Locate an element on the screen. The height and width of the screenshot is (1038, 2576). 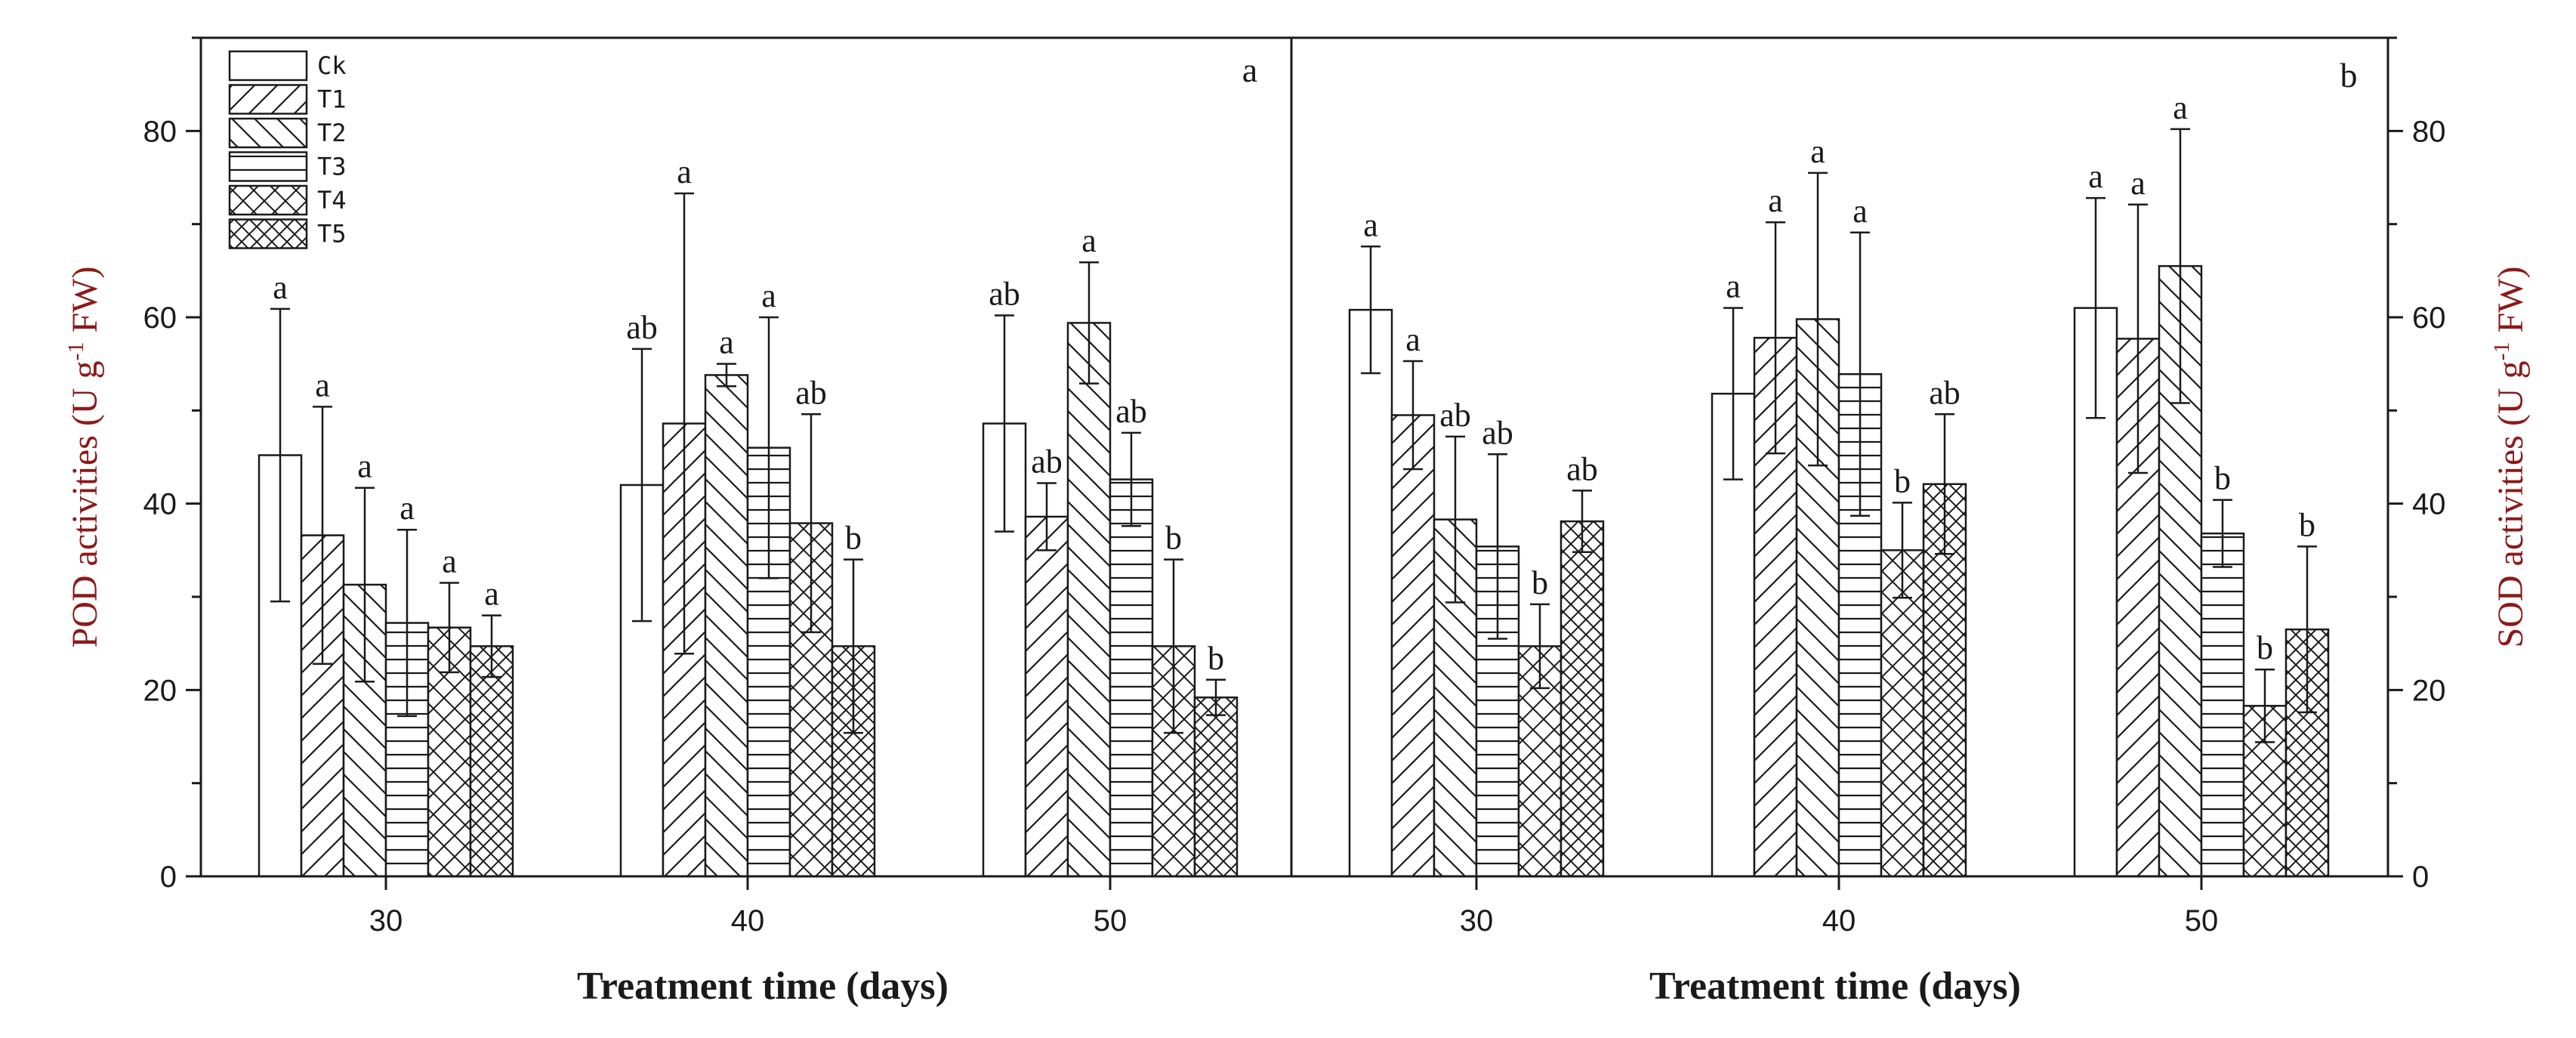
sig-label-a-50-T1: ab is located at coordinates (1047, 461).